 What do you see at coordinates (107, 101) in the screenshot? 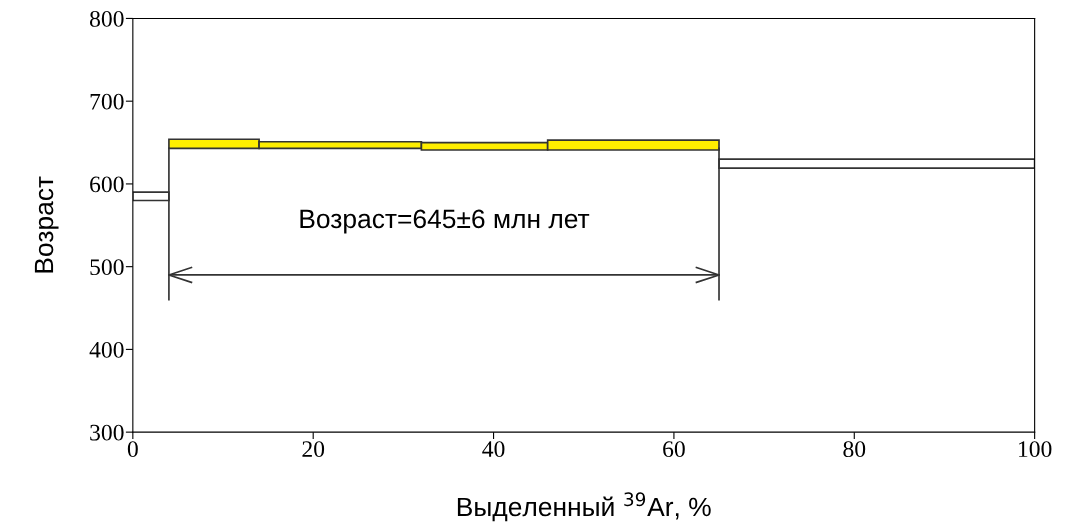
I see `y-tick-label: 700` at bounding box center [107, 101].